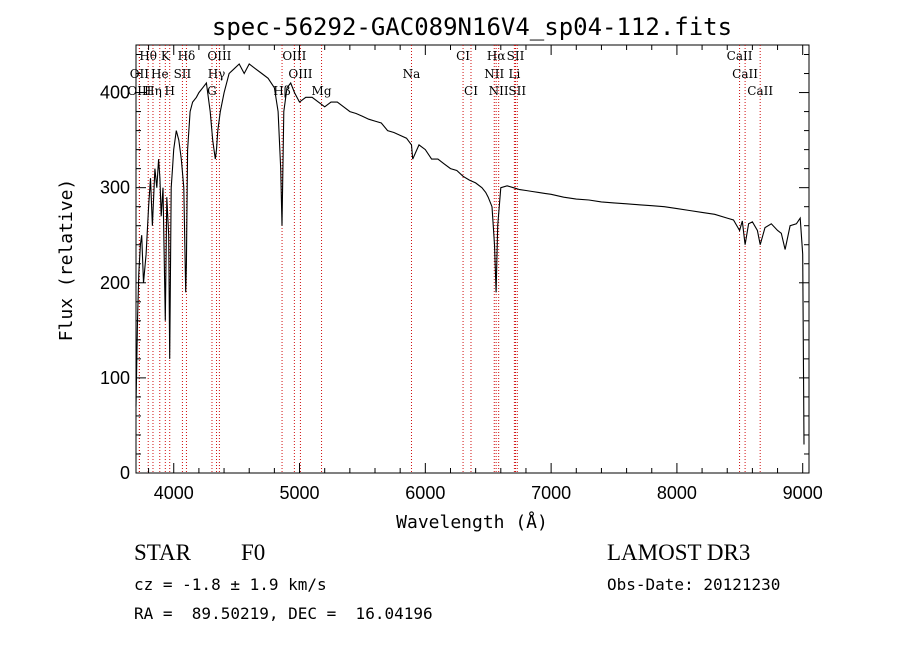 This screenshot has height=649, width=900. What do you see at coordinates (322, 91) in the screenshot?
I see `spectral-line-label: Mg` at bounding box center [322, 91].